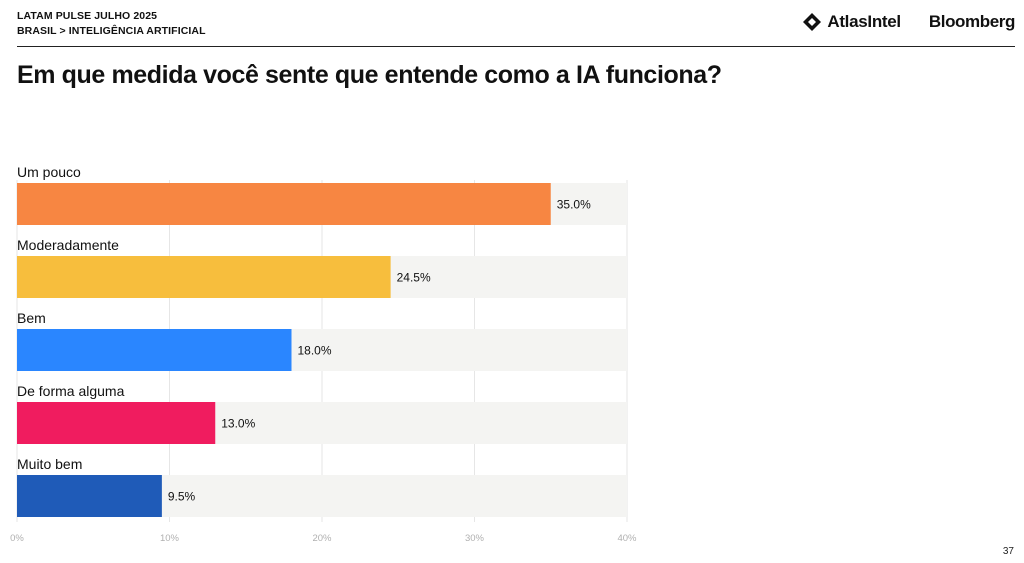 The height and width of the screenshot is (563, 1024). Describe the element at coordinates (1008, 551) in the screenshot. I see `page-number: 37` at that location.